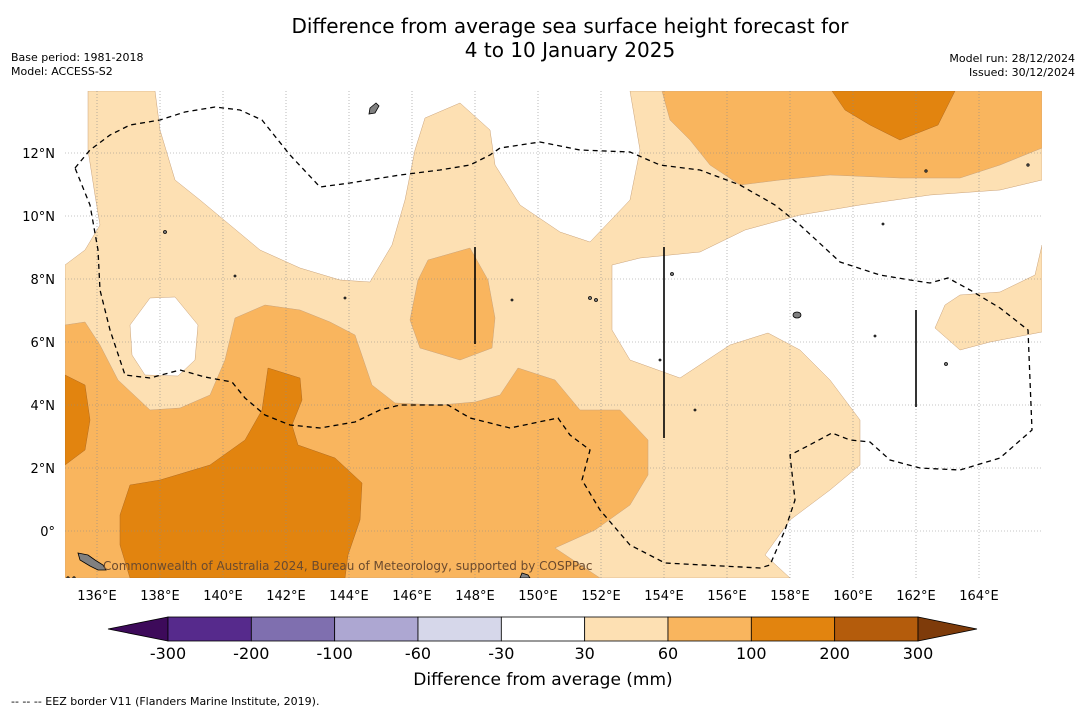 The height and width of the screenshot is (713, 1085). I want to click on contour-60-100-center, so click(452, 304).